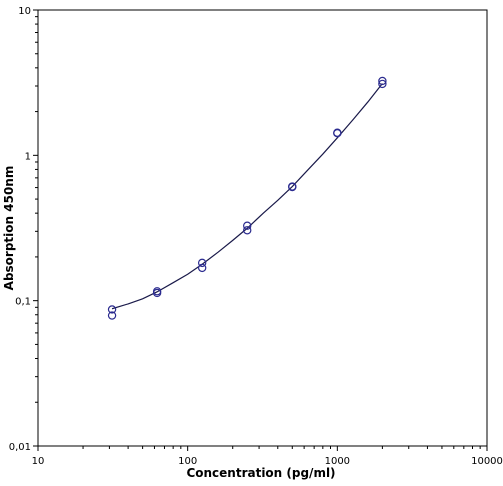 The image size is (503, 486). Describe the element at coordinates (267, 456) in the screenshot. I see `x-axis-ticks: 10 100 1000 10000` at that location.